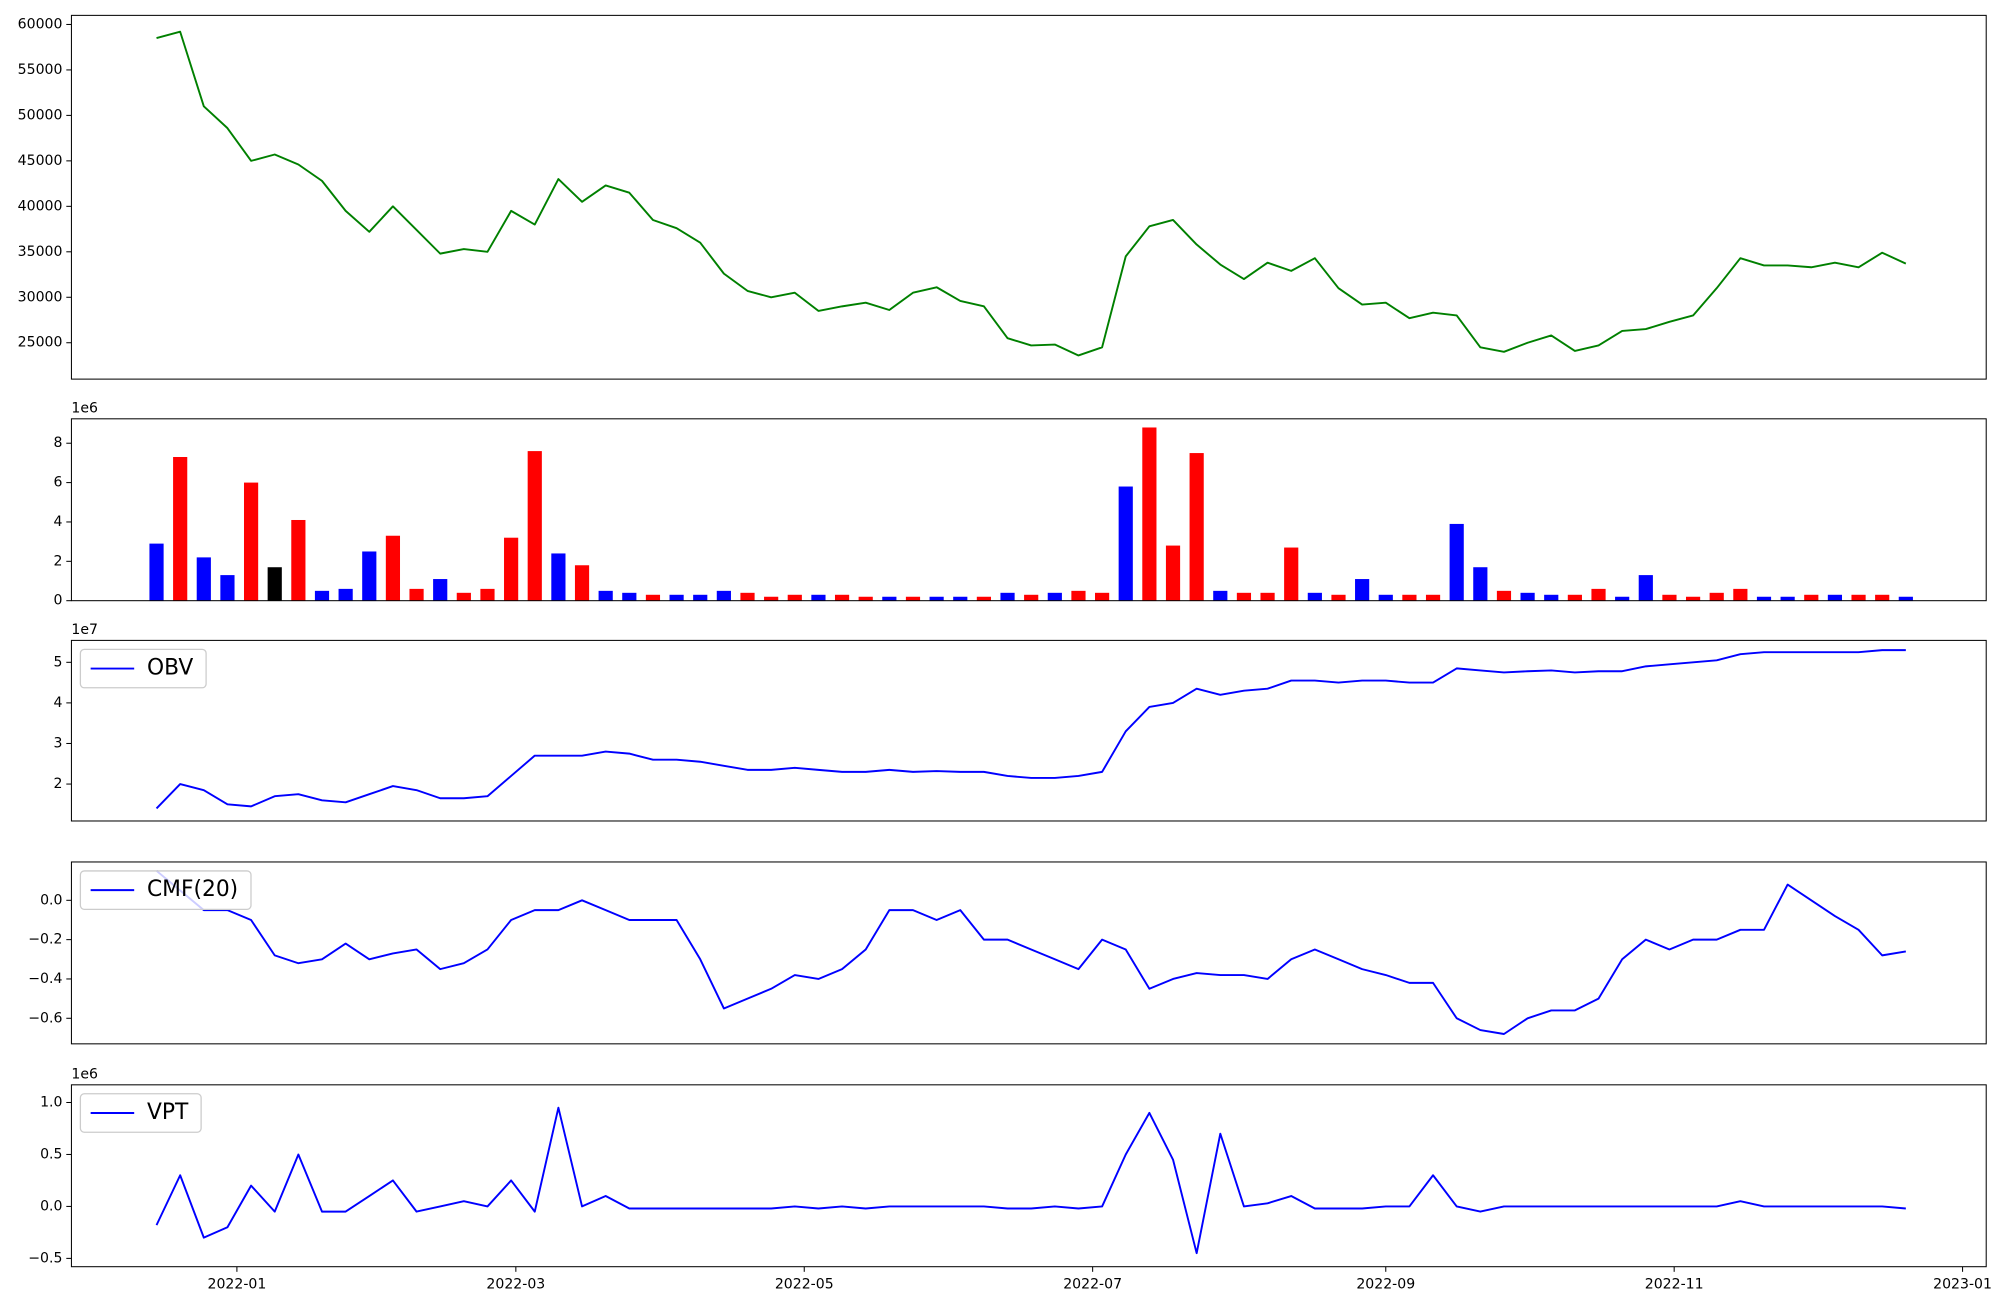 The image size is (2000, 1300). Describe the element at coordinates (57, 483) in the screenshot. I see `y-tick-label: 6` at that location.